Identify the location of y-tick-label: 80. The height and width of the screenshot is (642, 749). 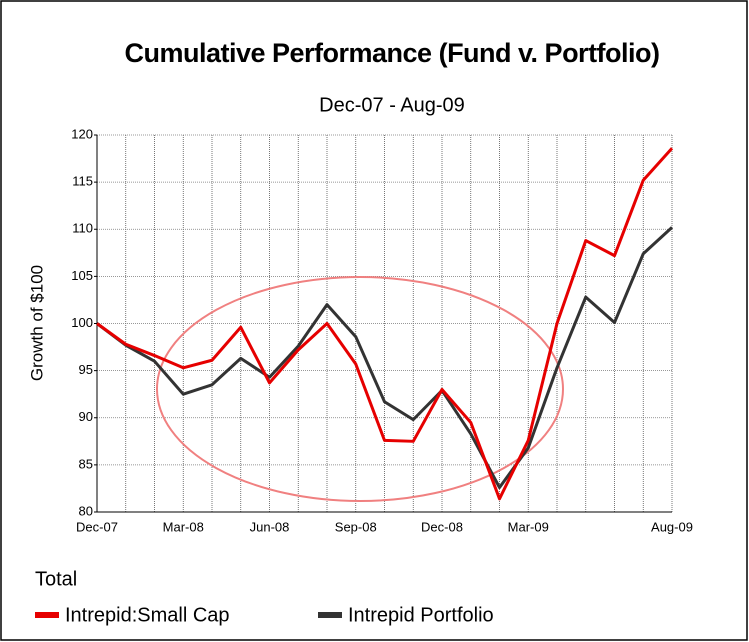
(86, 510).